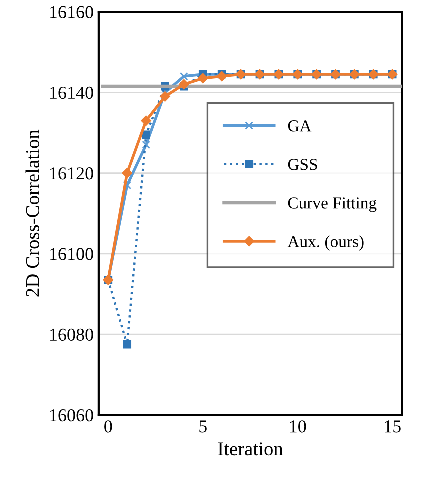  Describe the element at coordinates (72, 93) in the screenshot. I see `y-tick-label: 16140` at that location.